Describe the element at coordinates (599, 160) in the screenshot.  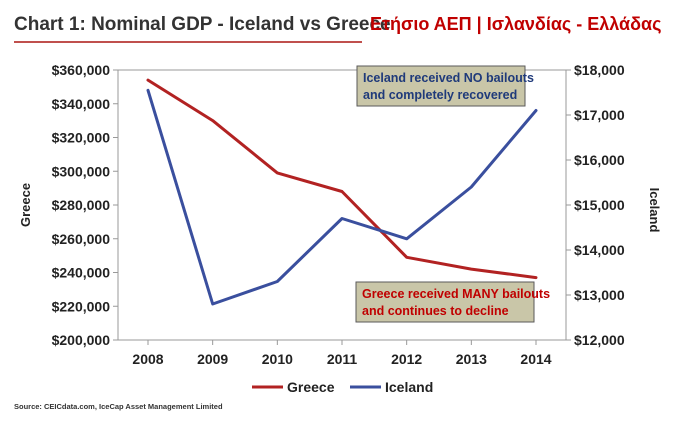
I see `y-right-tick-label: $16,000` at that location.